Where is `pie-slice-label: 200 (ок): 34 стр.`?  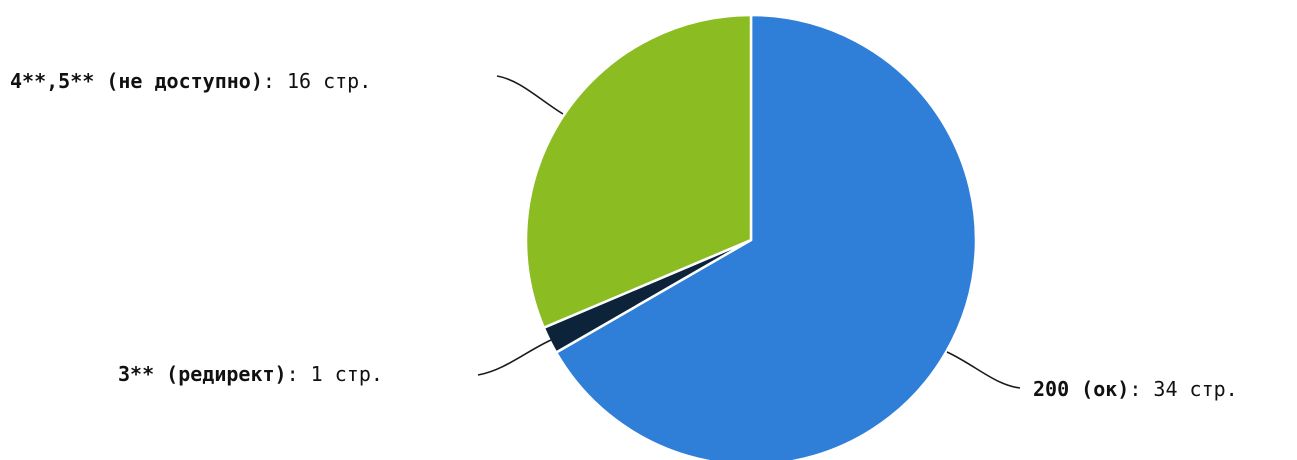 pie-slice-label: 200 (ок): 34 стр. is located at coordinates (1135, 389).